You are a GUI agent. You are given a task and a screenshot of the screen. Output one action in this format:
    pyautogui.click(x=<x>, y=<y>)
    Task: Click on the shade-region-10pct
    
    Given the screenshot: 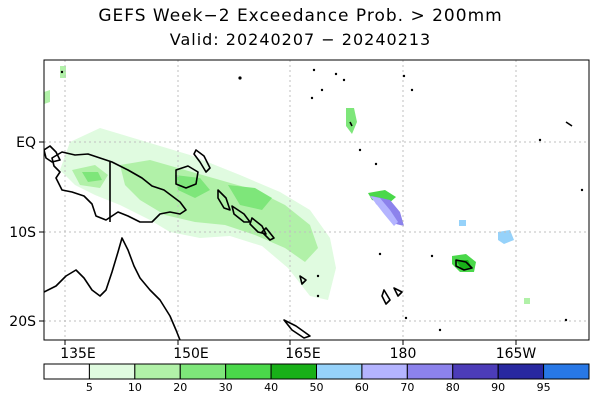 What is the action you would take?
    pyautogui.click(x=219, y=211)
    